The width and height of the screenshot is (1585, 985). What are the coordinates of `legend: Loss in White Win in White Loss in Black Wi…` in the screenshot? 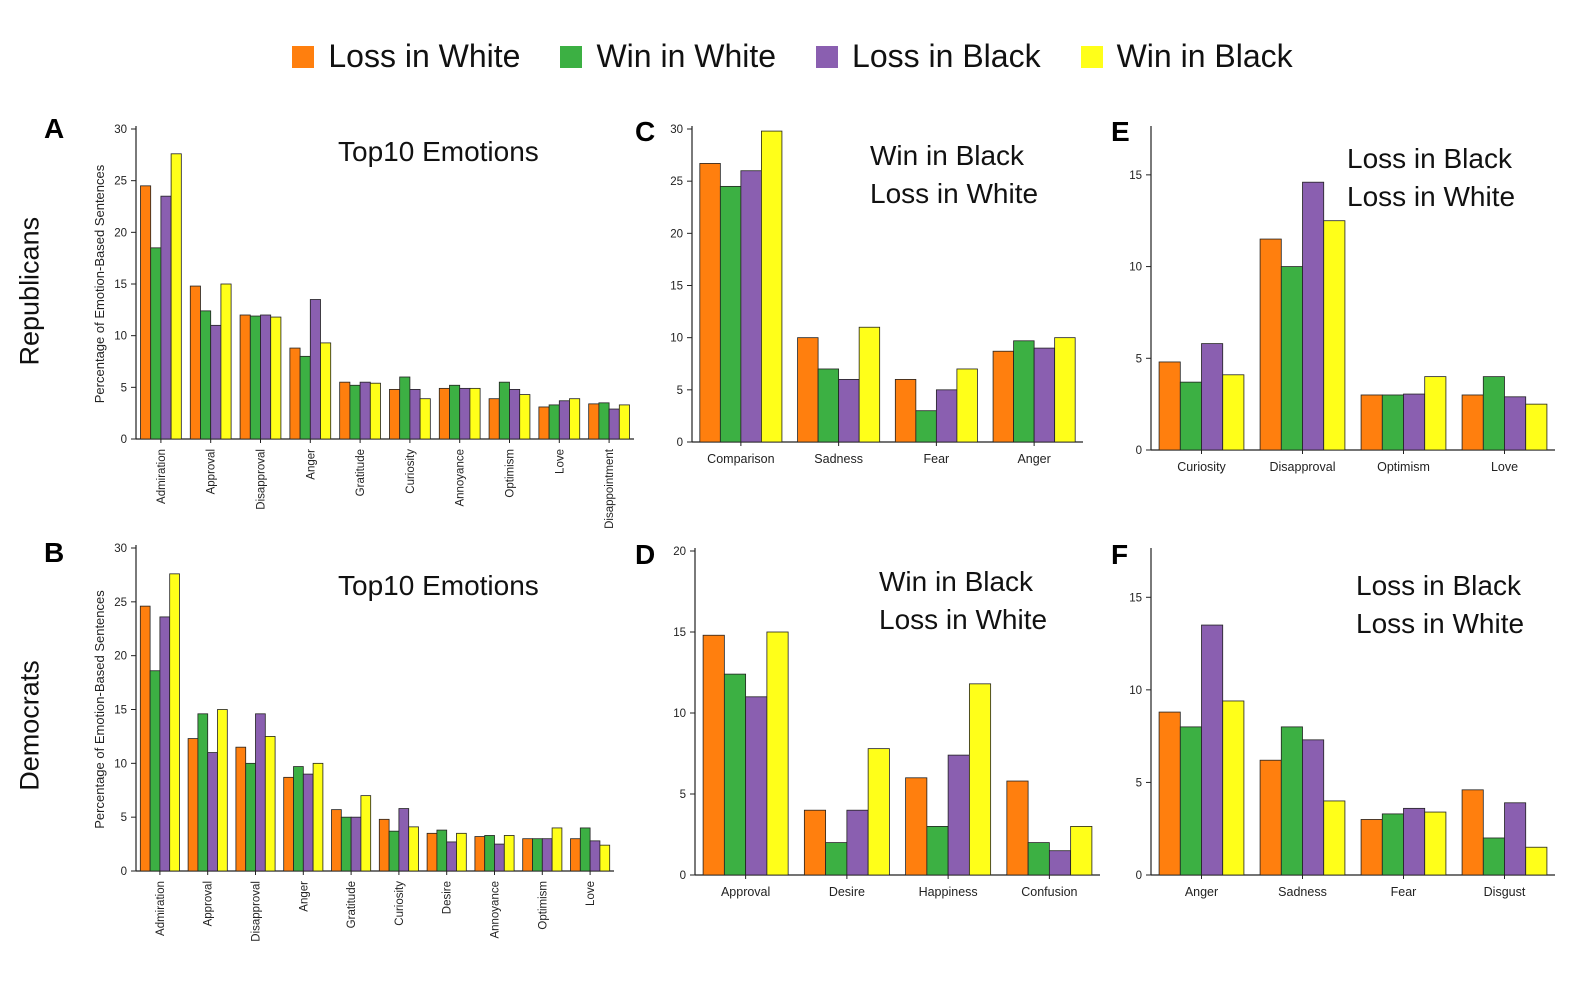 It's located at (792, 56).